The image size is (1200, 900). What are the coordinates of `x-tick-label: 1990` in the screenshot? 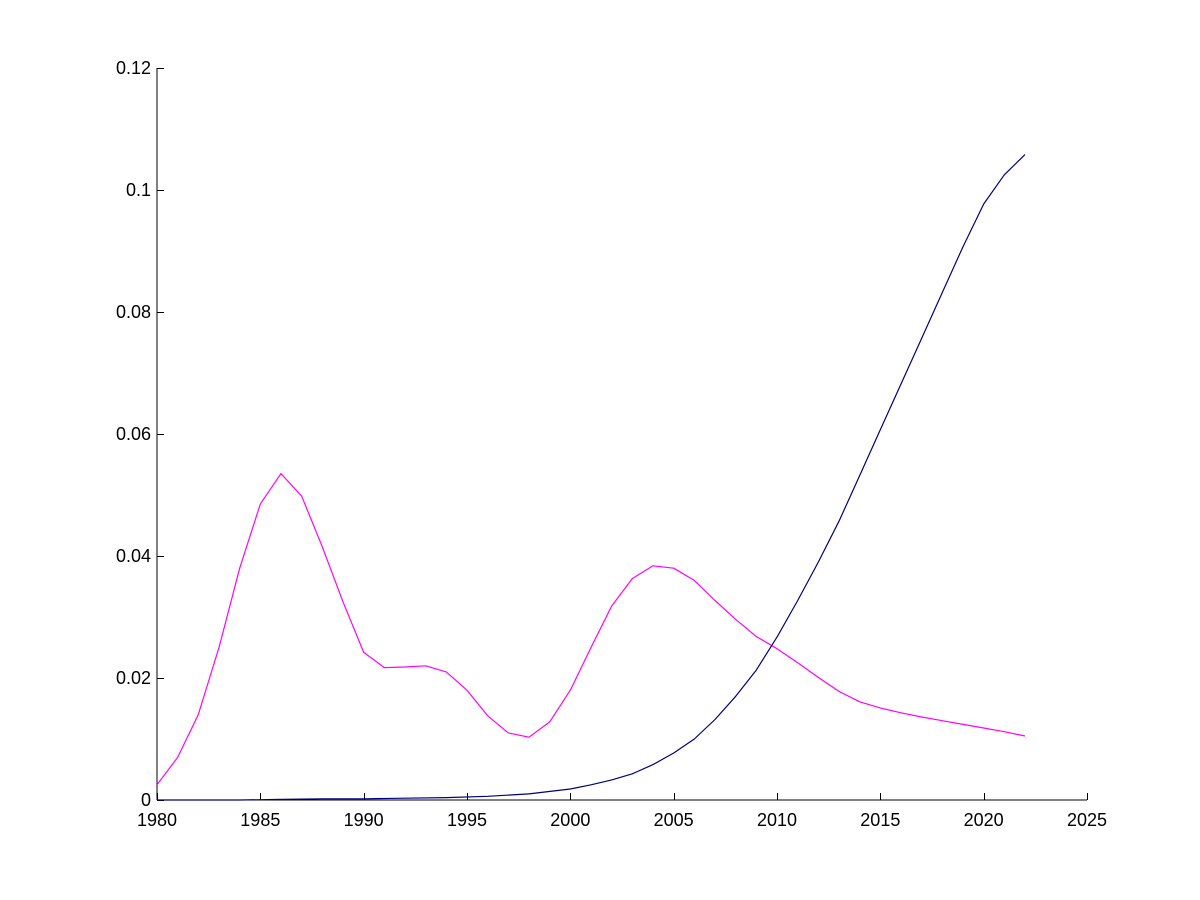 It's located at (364, 820).